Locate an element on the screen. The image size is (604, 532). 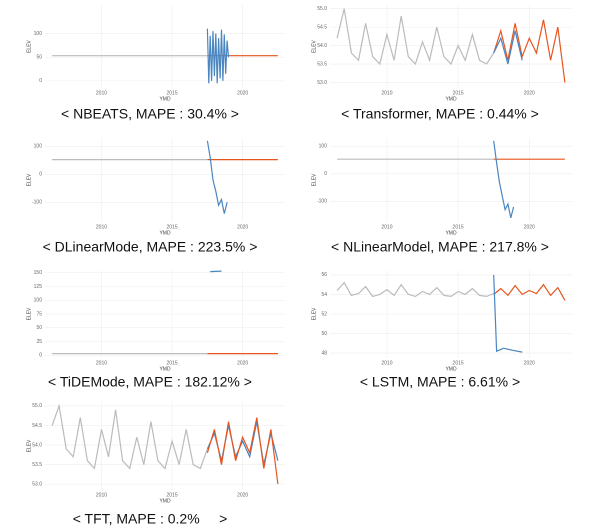
y-tick-label: 125 is located at coordinates (38, 287).